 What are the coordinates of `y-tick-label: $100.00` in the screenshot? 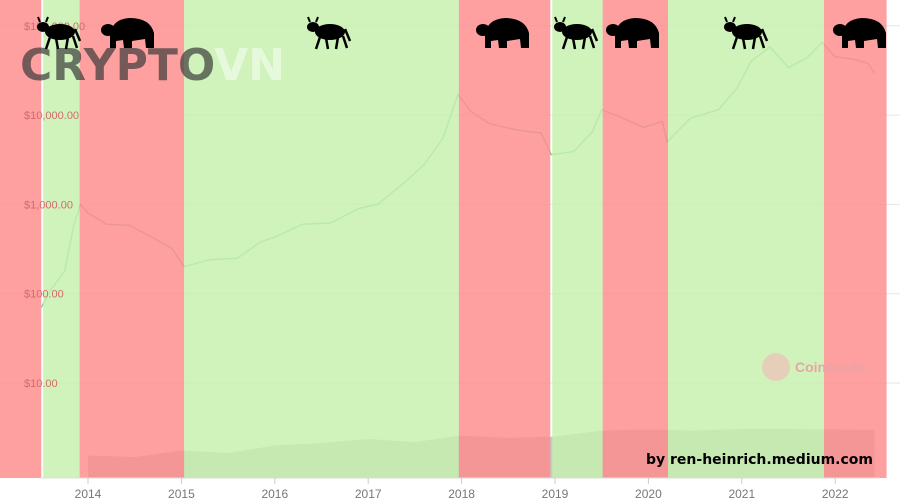 It's located at (44, 295).